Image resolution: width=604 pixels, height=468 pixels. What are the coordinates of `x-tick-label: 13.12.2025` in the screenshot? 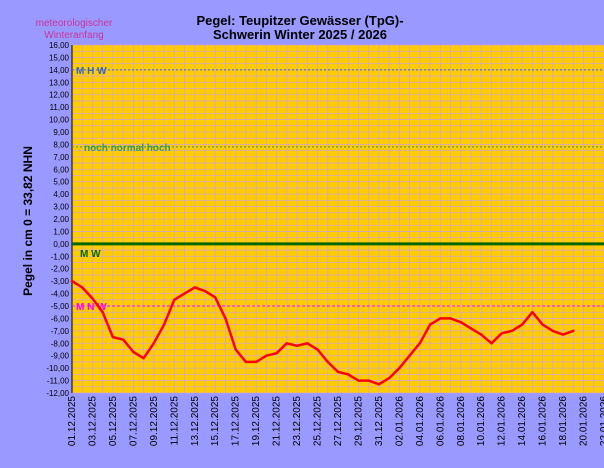 It's located at (195, 421).